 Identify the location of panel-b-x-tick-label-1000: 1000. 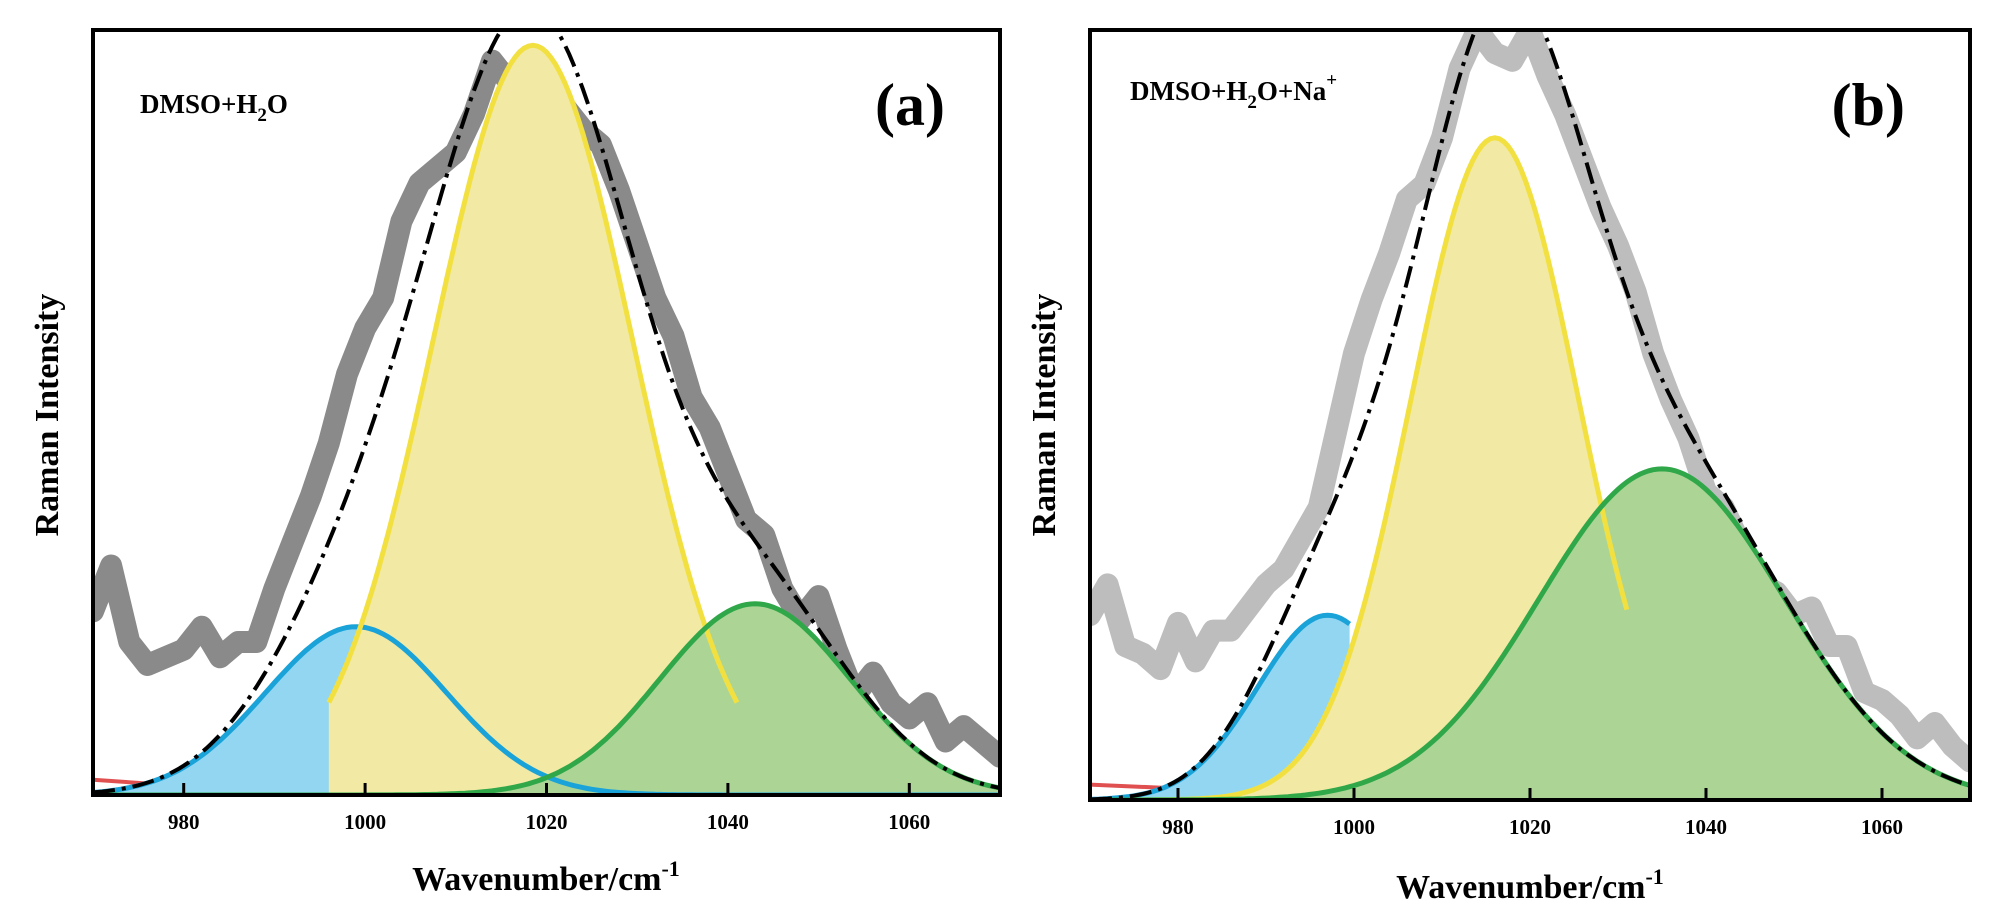
(1354, 827).